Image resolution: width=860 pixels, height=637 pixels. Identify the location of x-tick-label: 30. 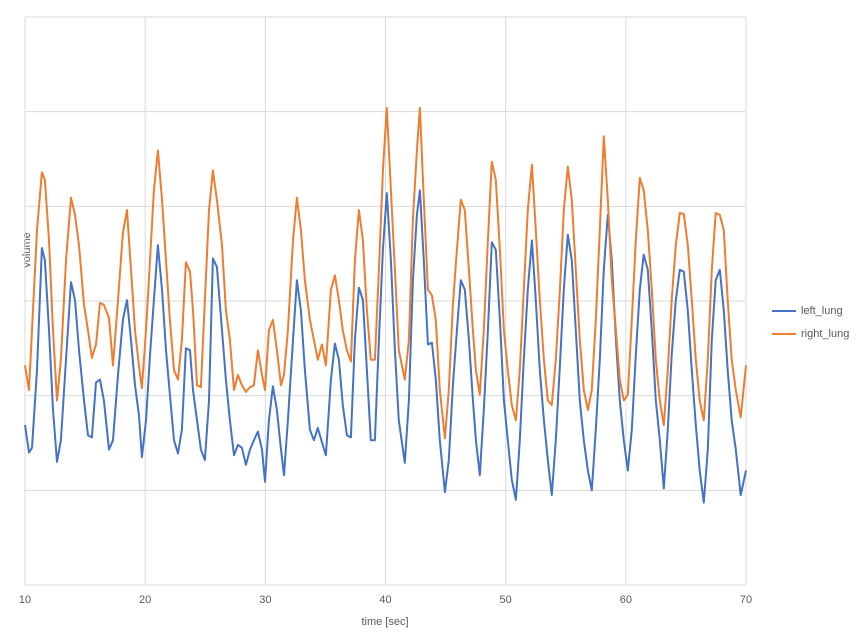
(265, 600).